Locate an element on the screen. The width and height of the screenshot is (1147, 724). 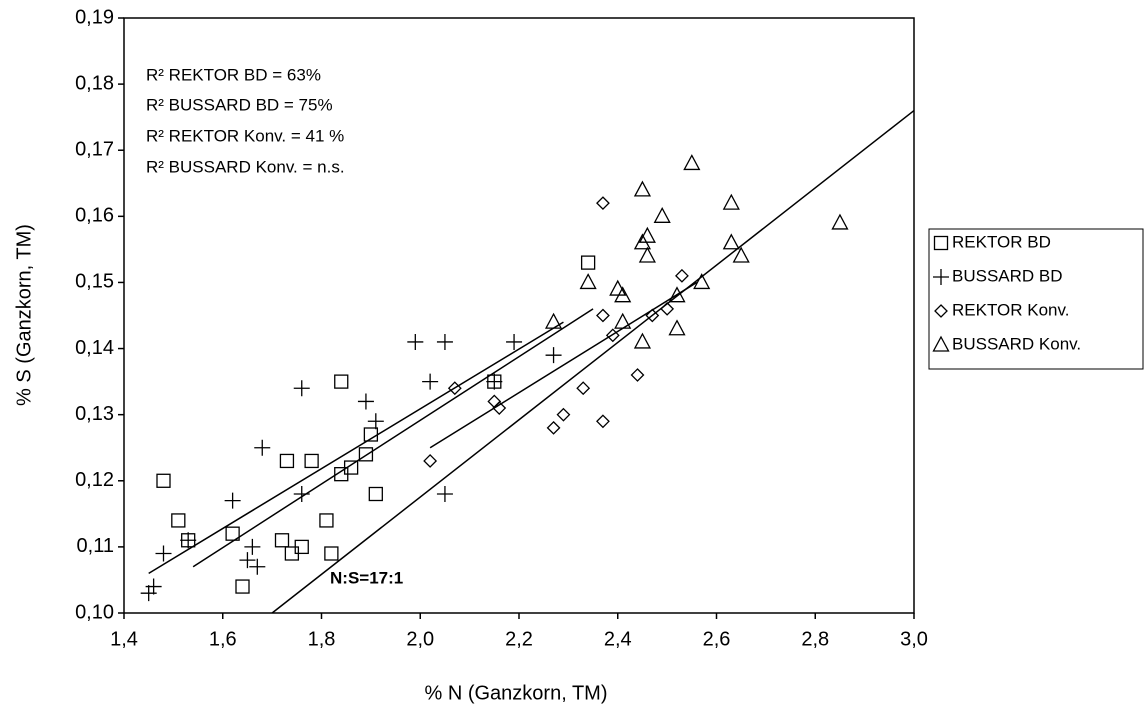
y-tick-label: 0,11 is located at coordinates (95, 546).